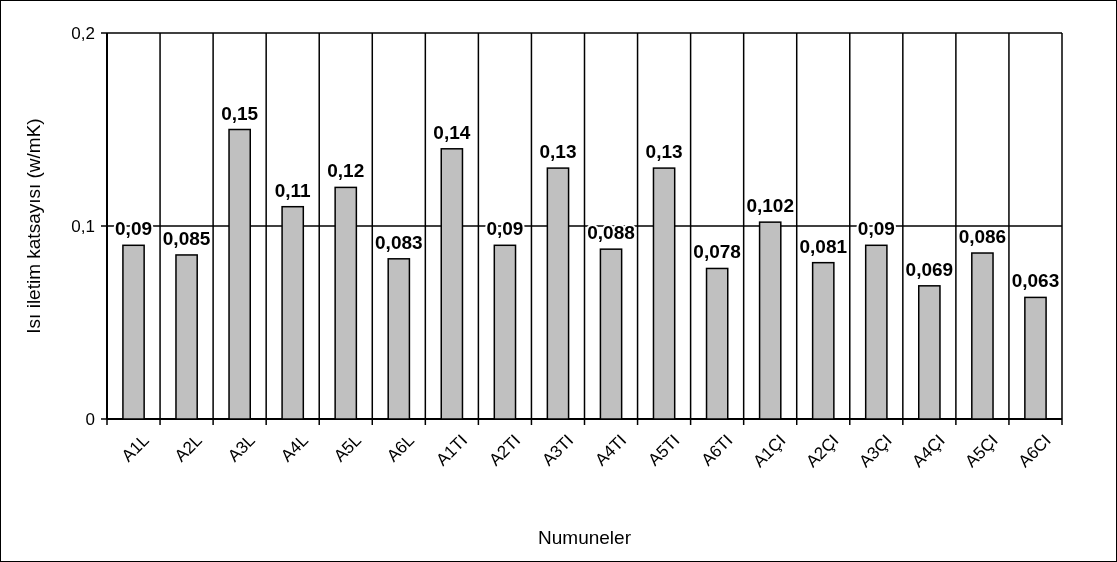  What do you see at coordinates (823, 246) in the screenshot?
I see `data-label: 0,081` at bounding box center [823, 246].